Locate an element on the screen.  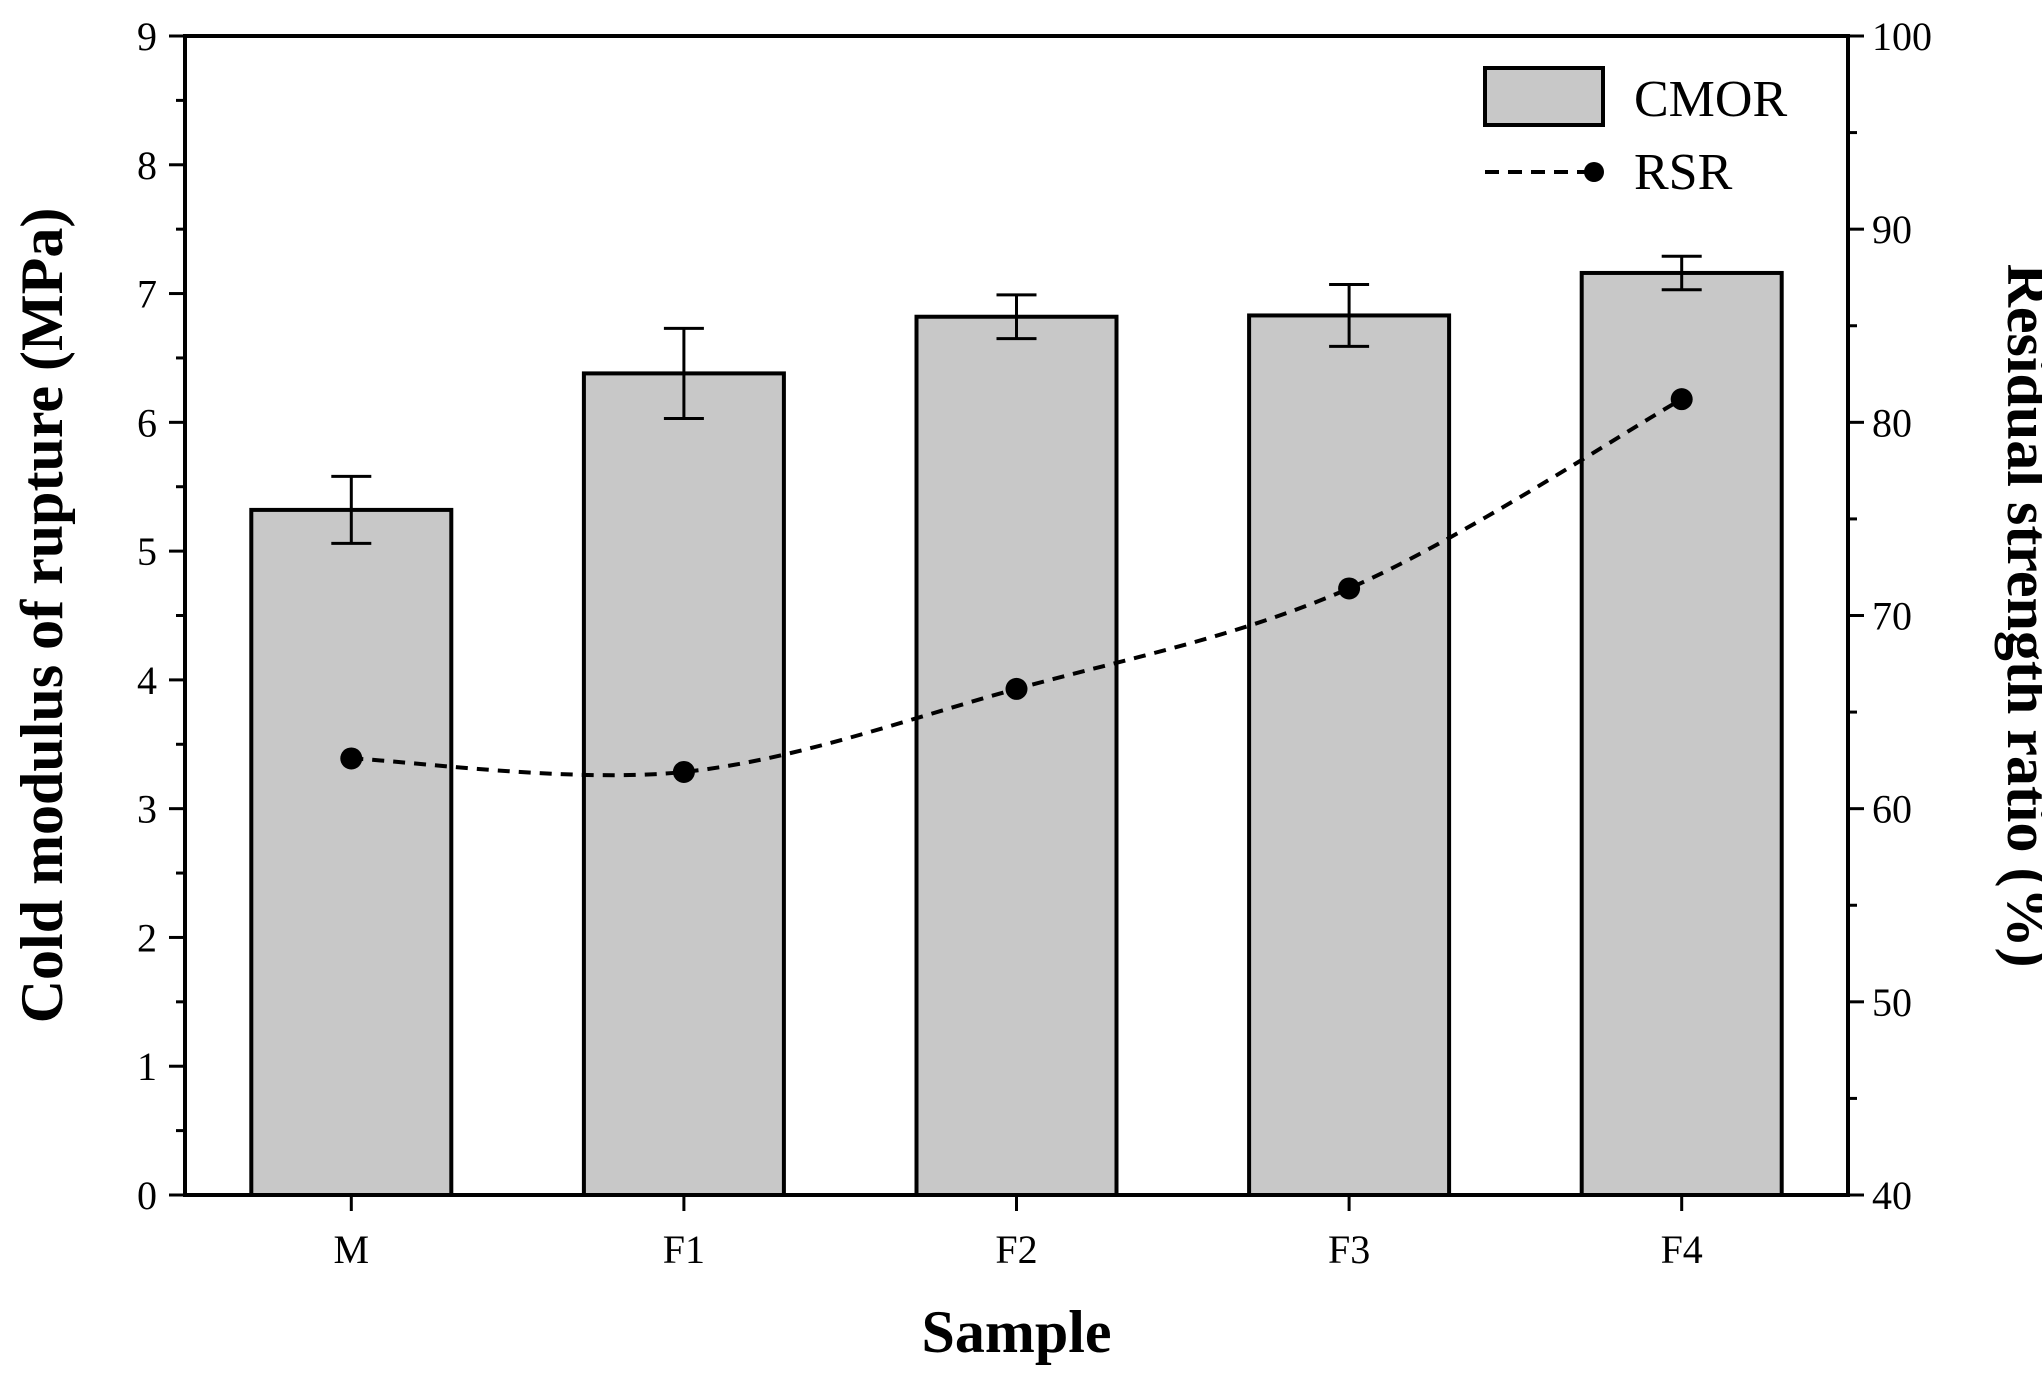
legend-cmor-label: CMOR is located at coordinates (1710, 99).